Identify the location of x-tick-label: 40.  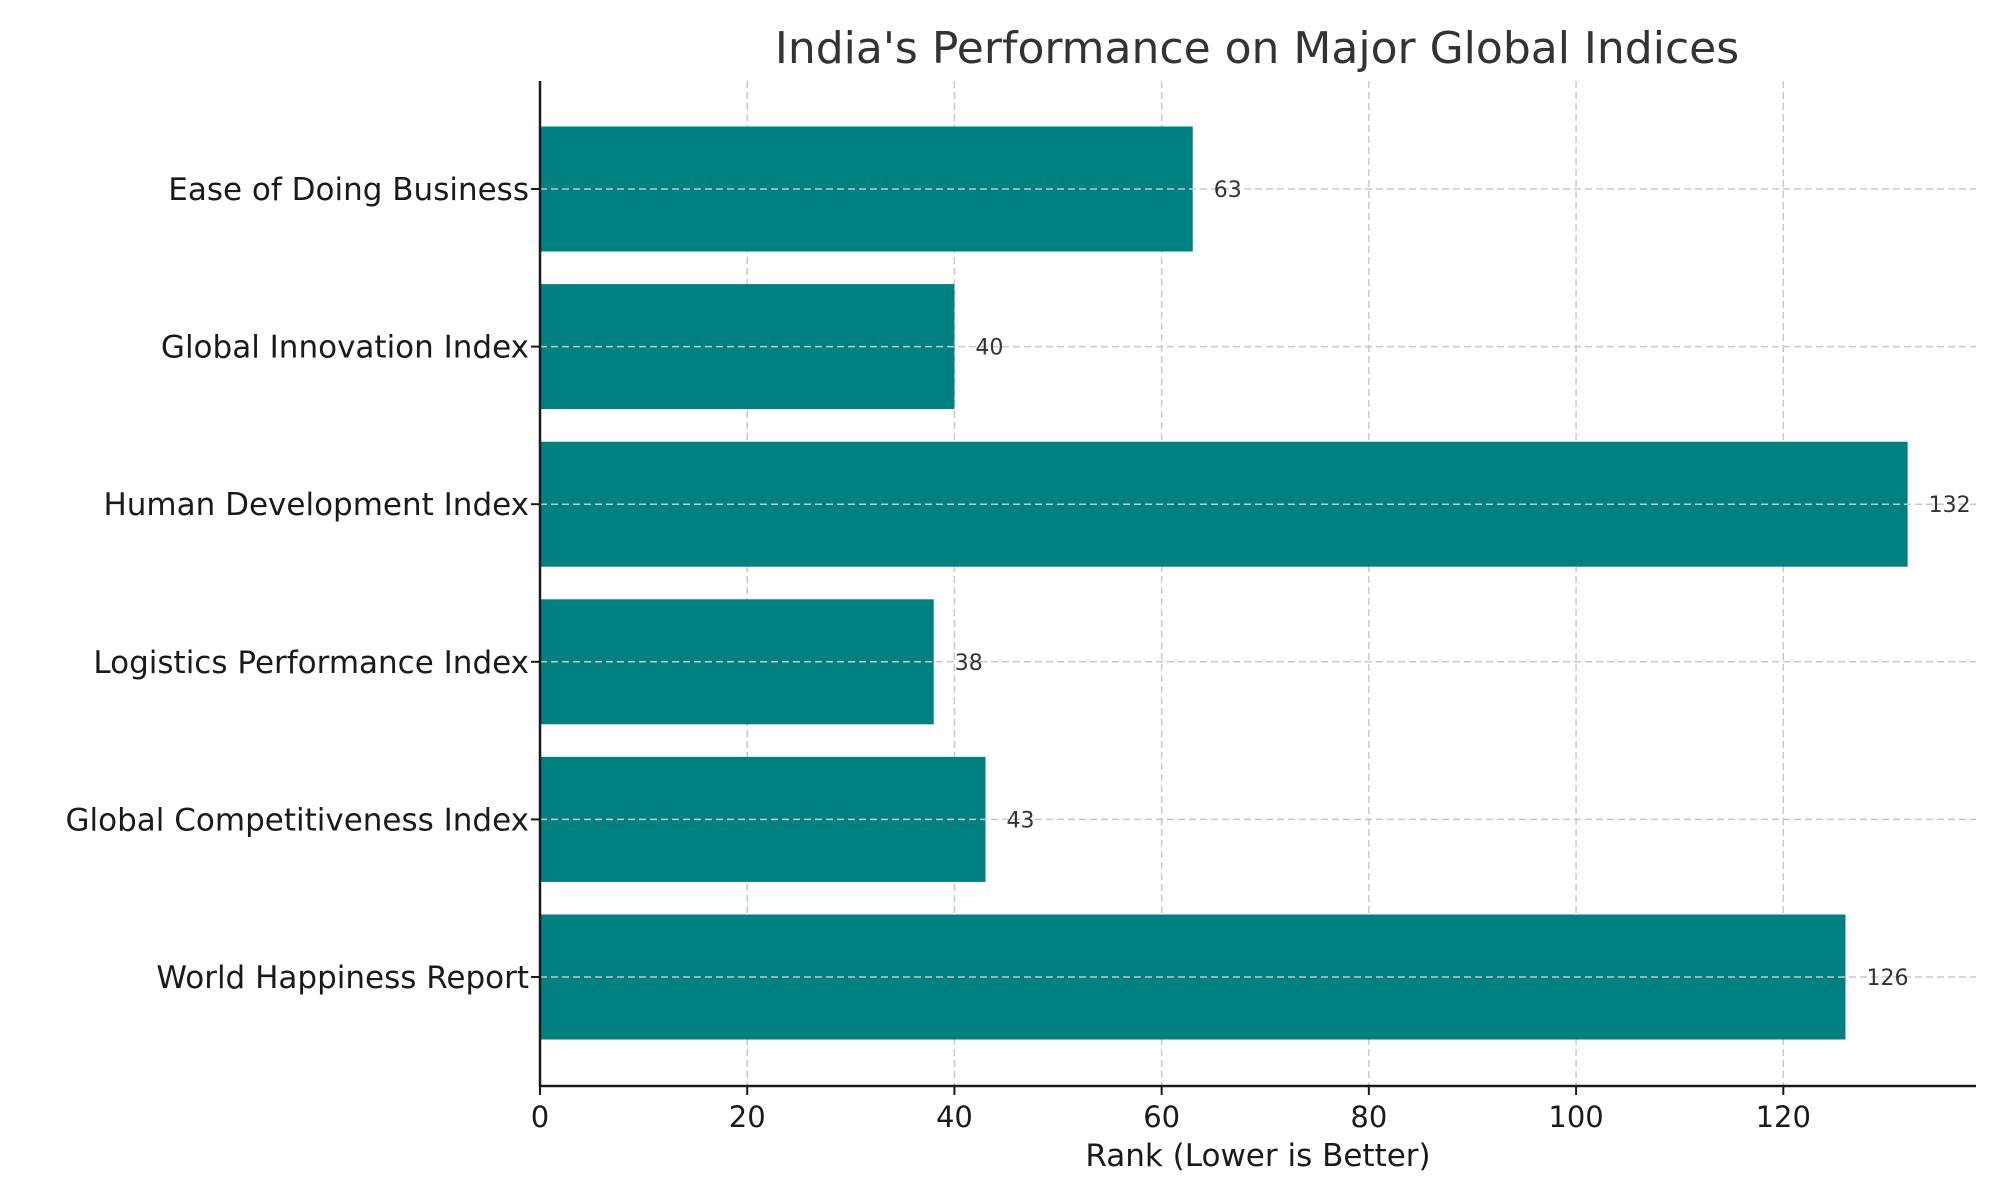
(954, 1117).